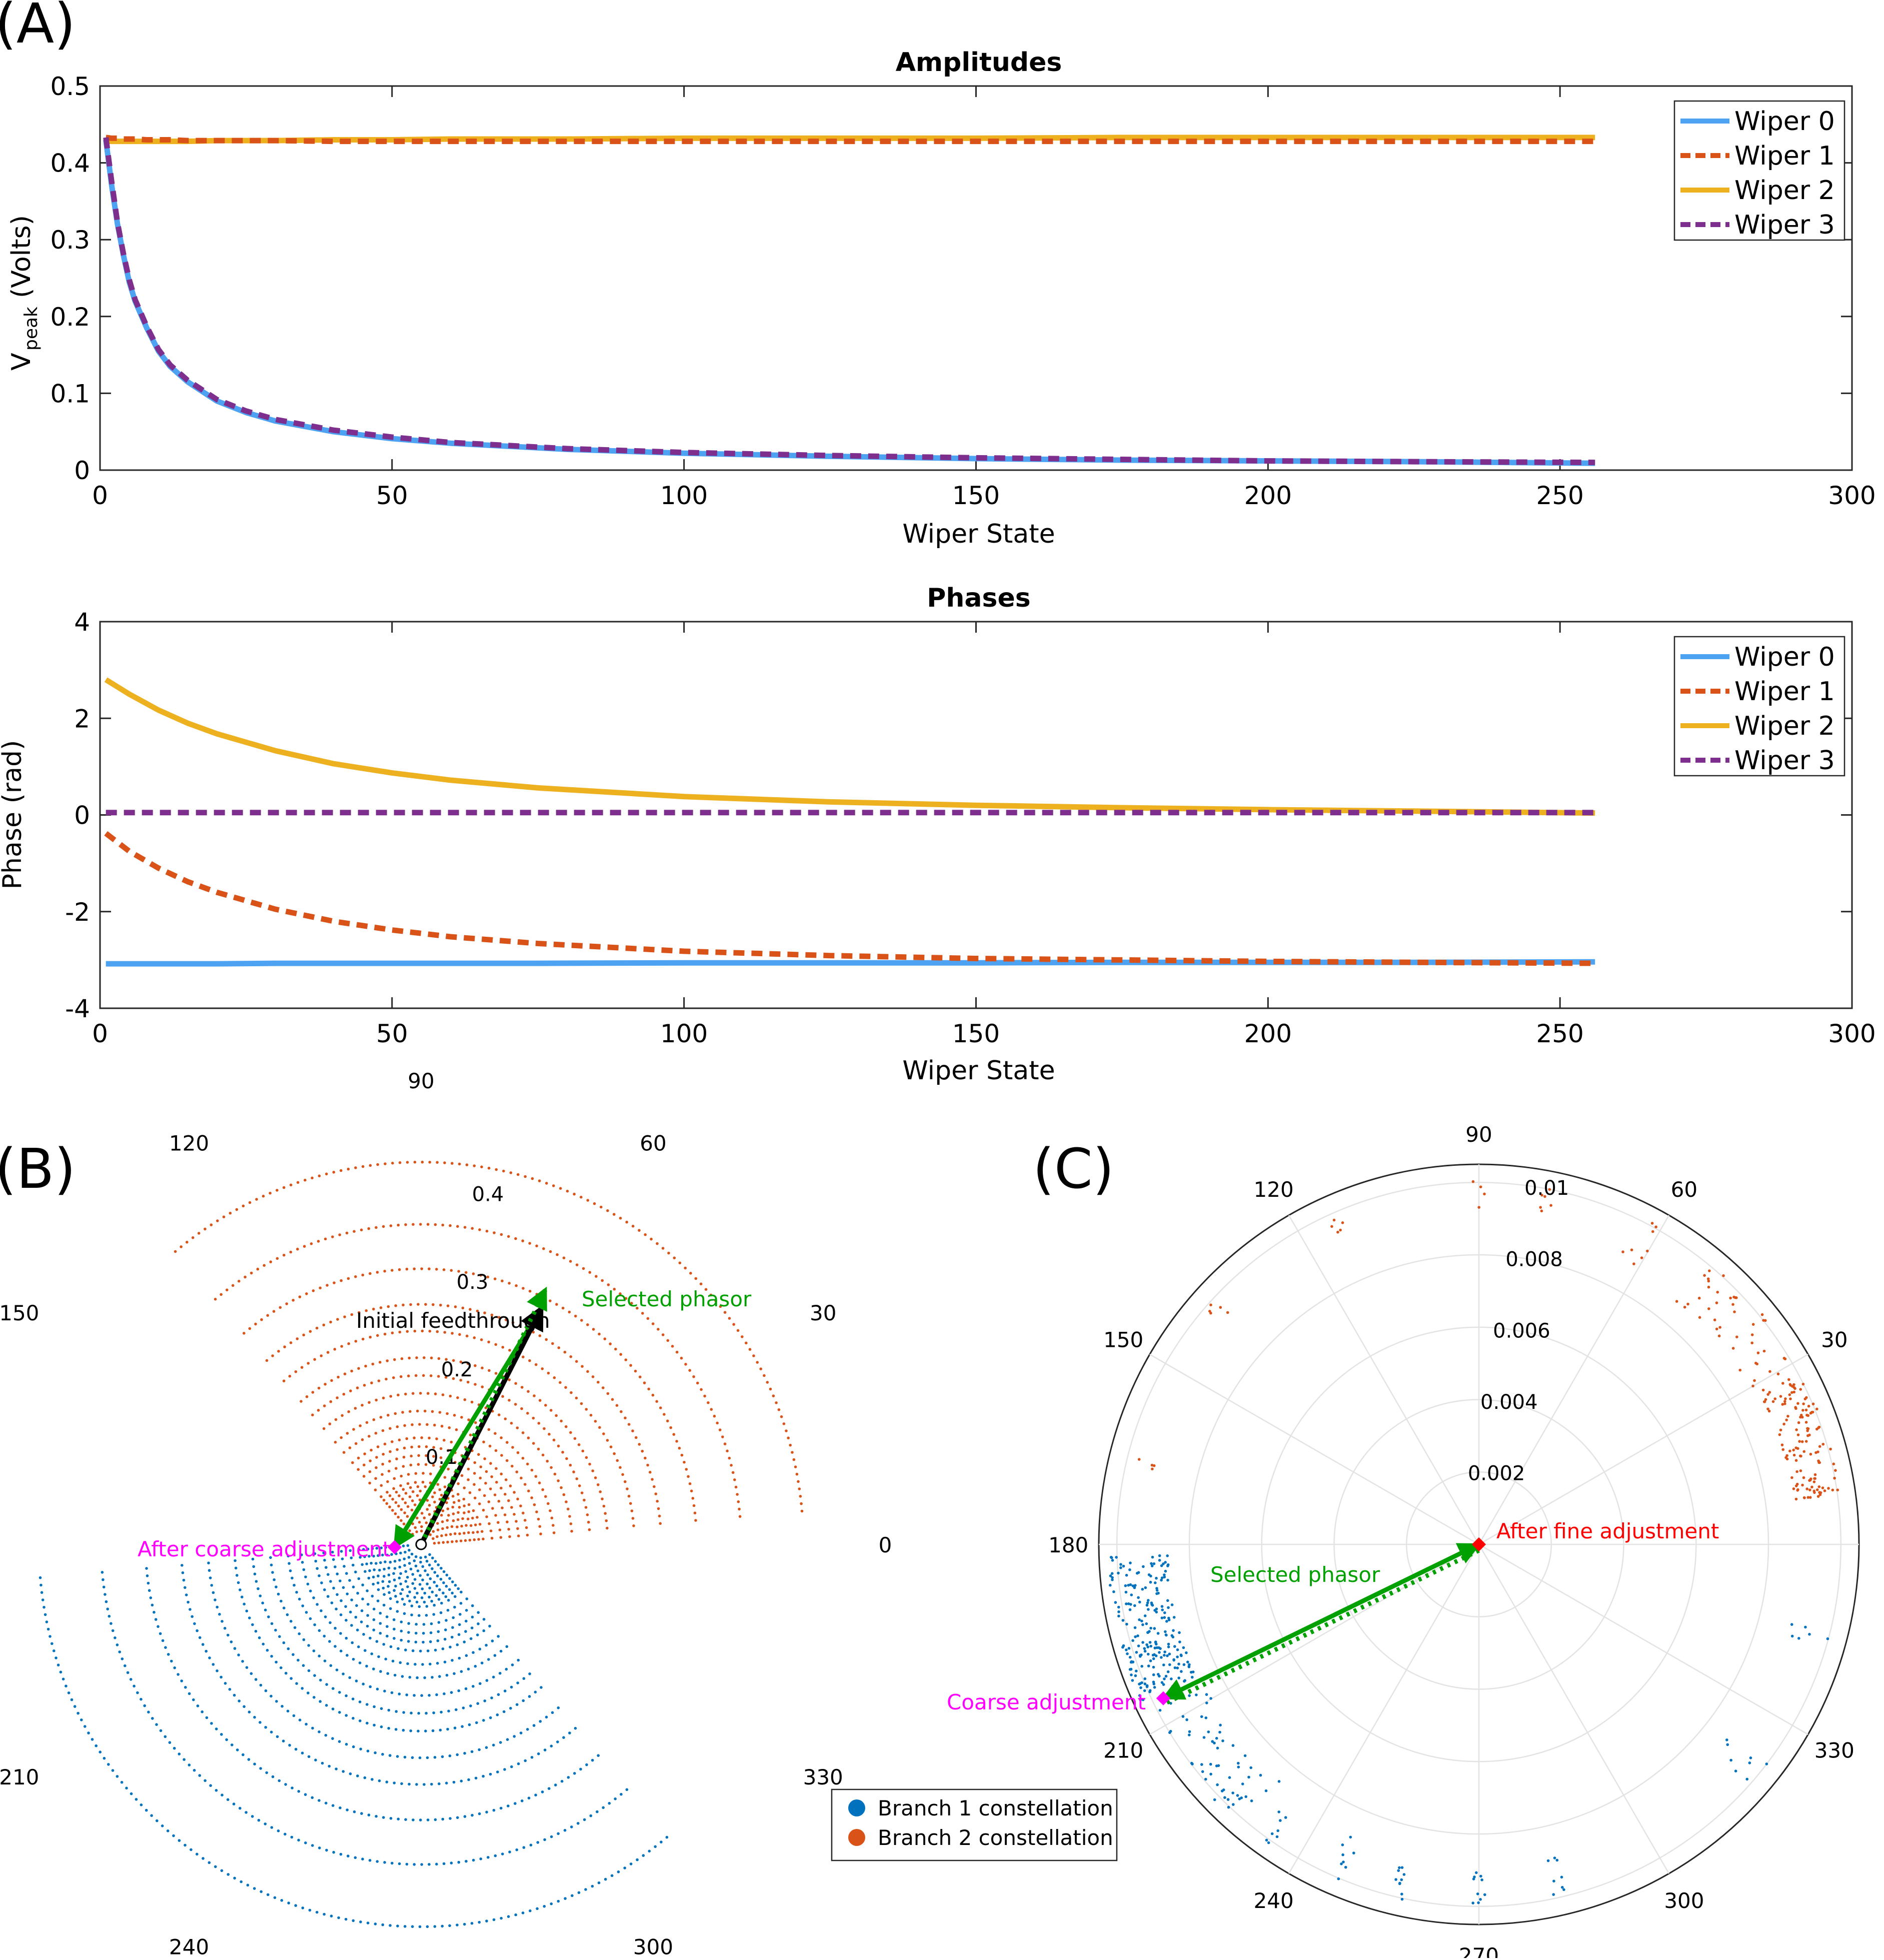 The height and width of the screenshot is (1960, 1884). What do you see at coordinates (468, 1427) in the screenshot?
I see `selected-phasor-arrow-solid` at bounding box center [468, 1427].